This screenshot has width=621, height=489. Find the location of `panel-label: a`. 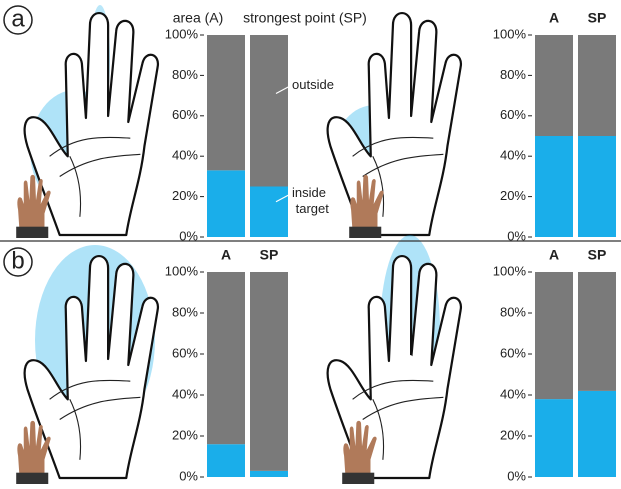

panel-label: a is located at coordinates (18, 18).